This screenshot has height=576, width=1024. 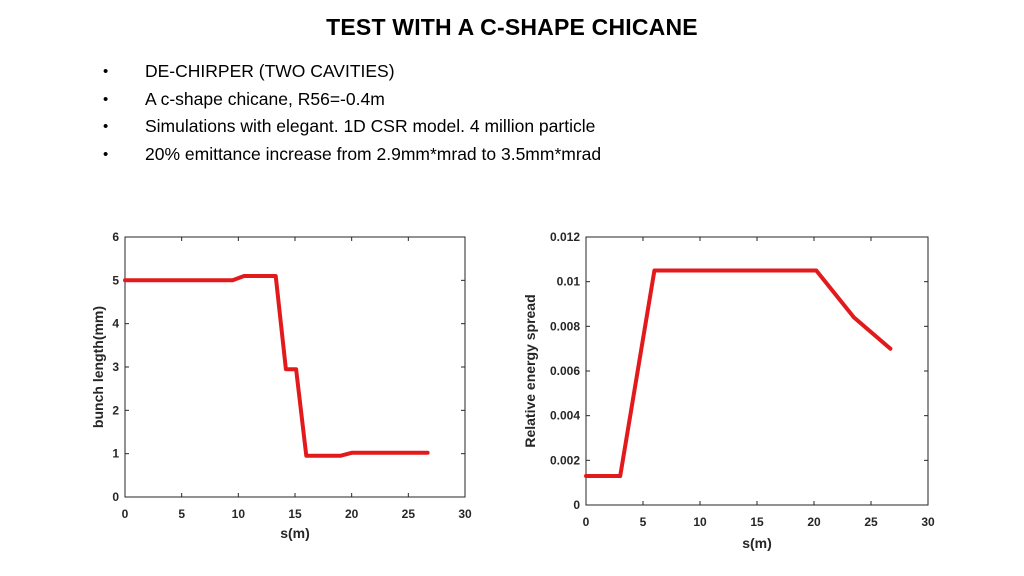 I want to click on y-tick-label: 2, so click(x=115, y=410).